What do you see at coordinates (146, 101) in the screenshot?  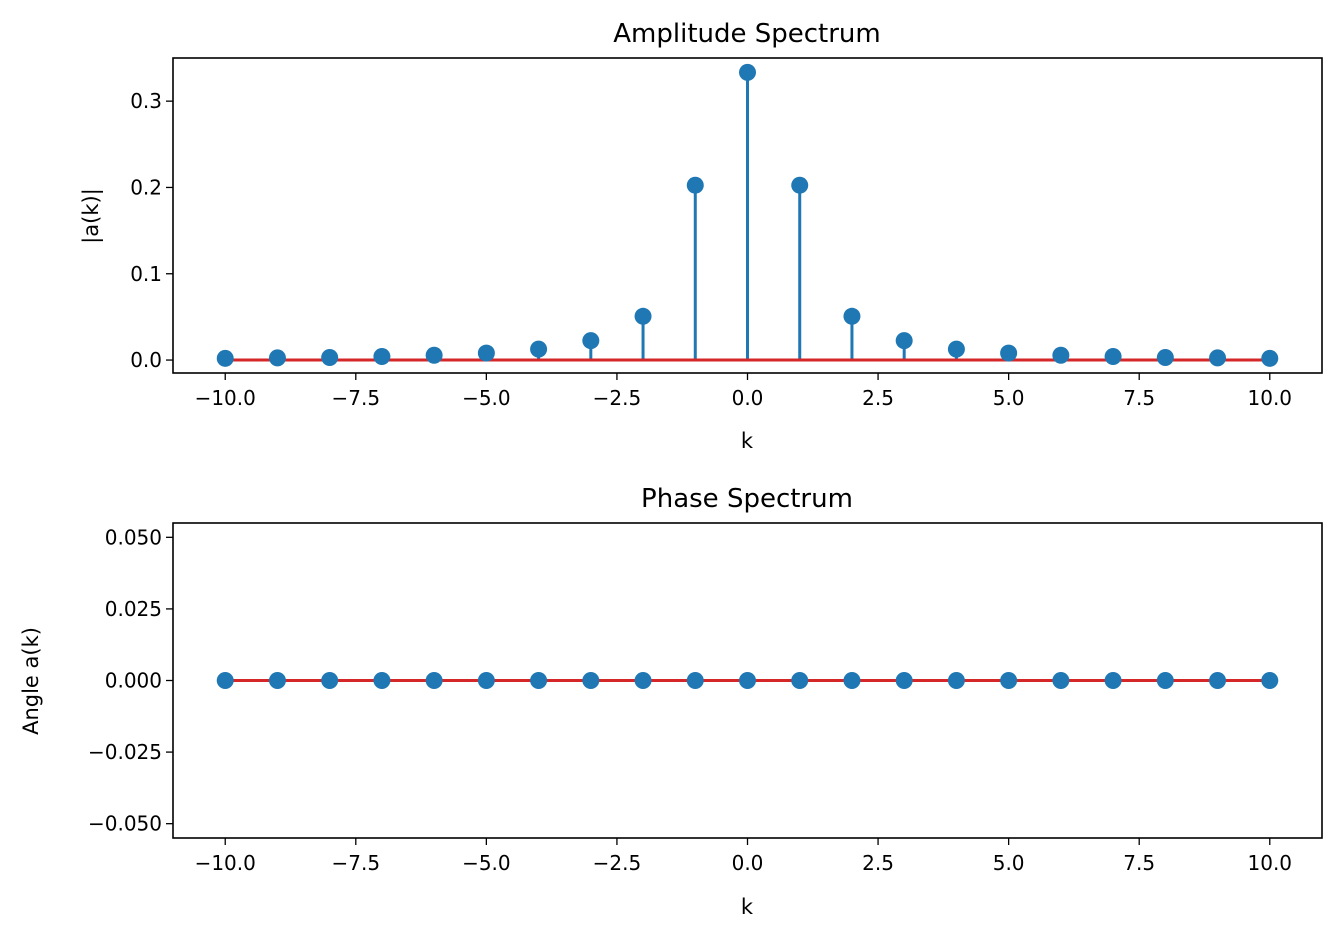 I see `y-tick-label: 0.3` at bounding box center [146, 101].